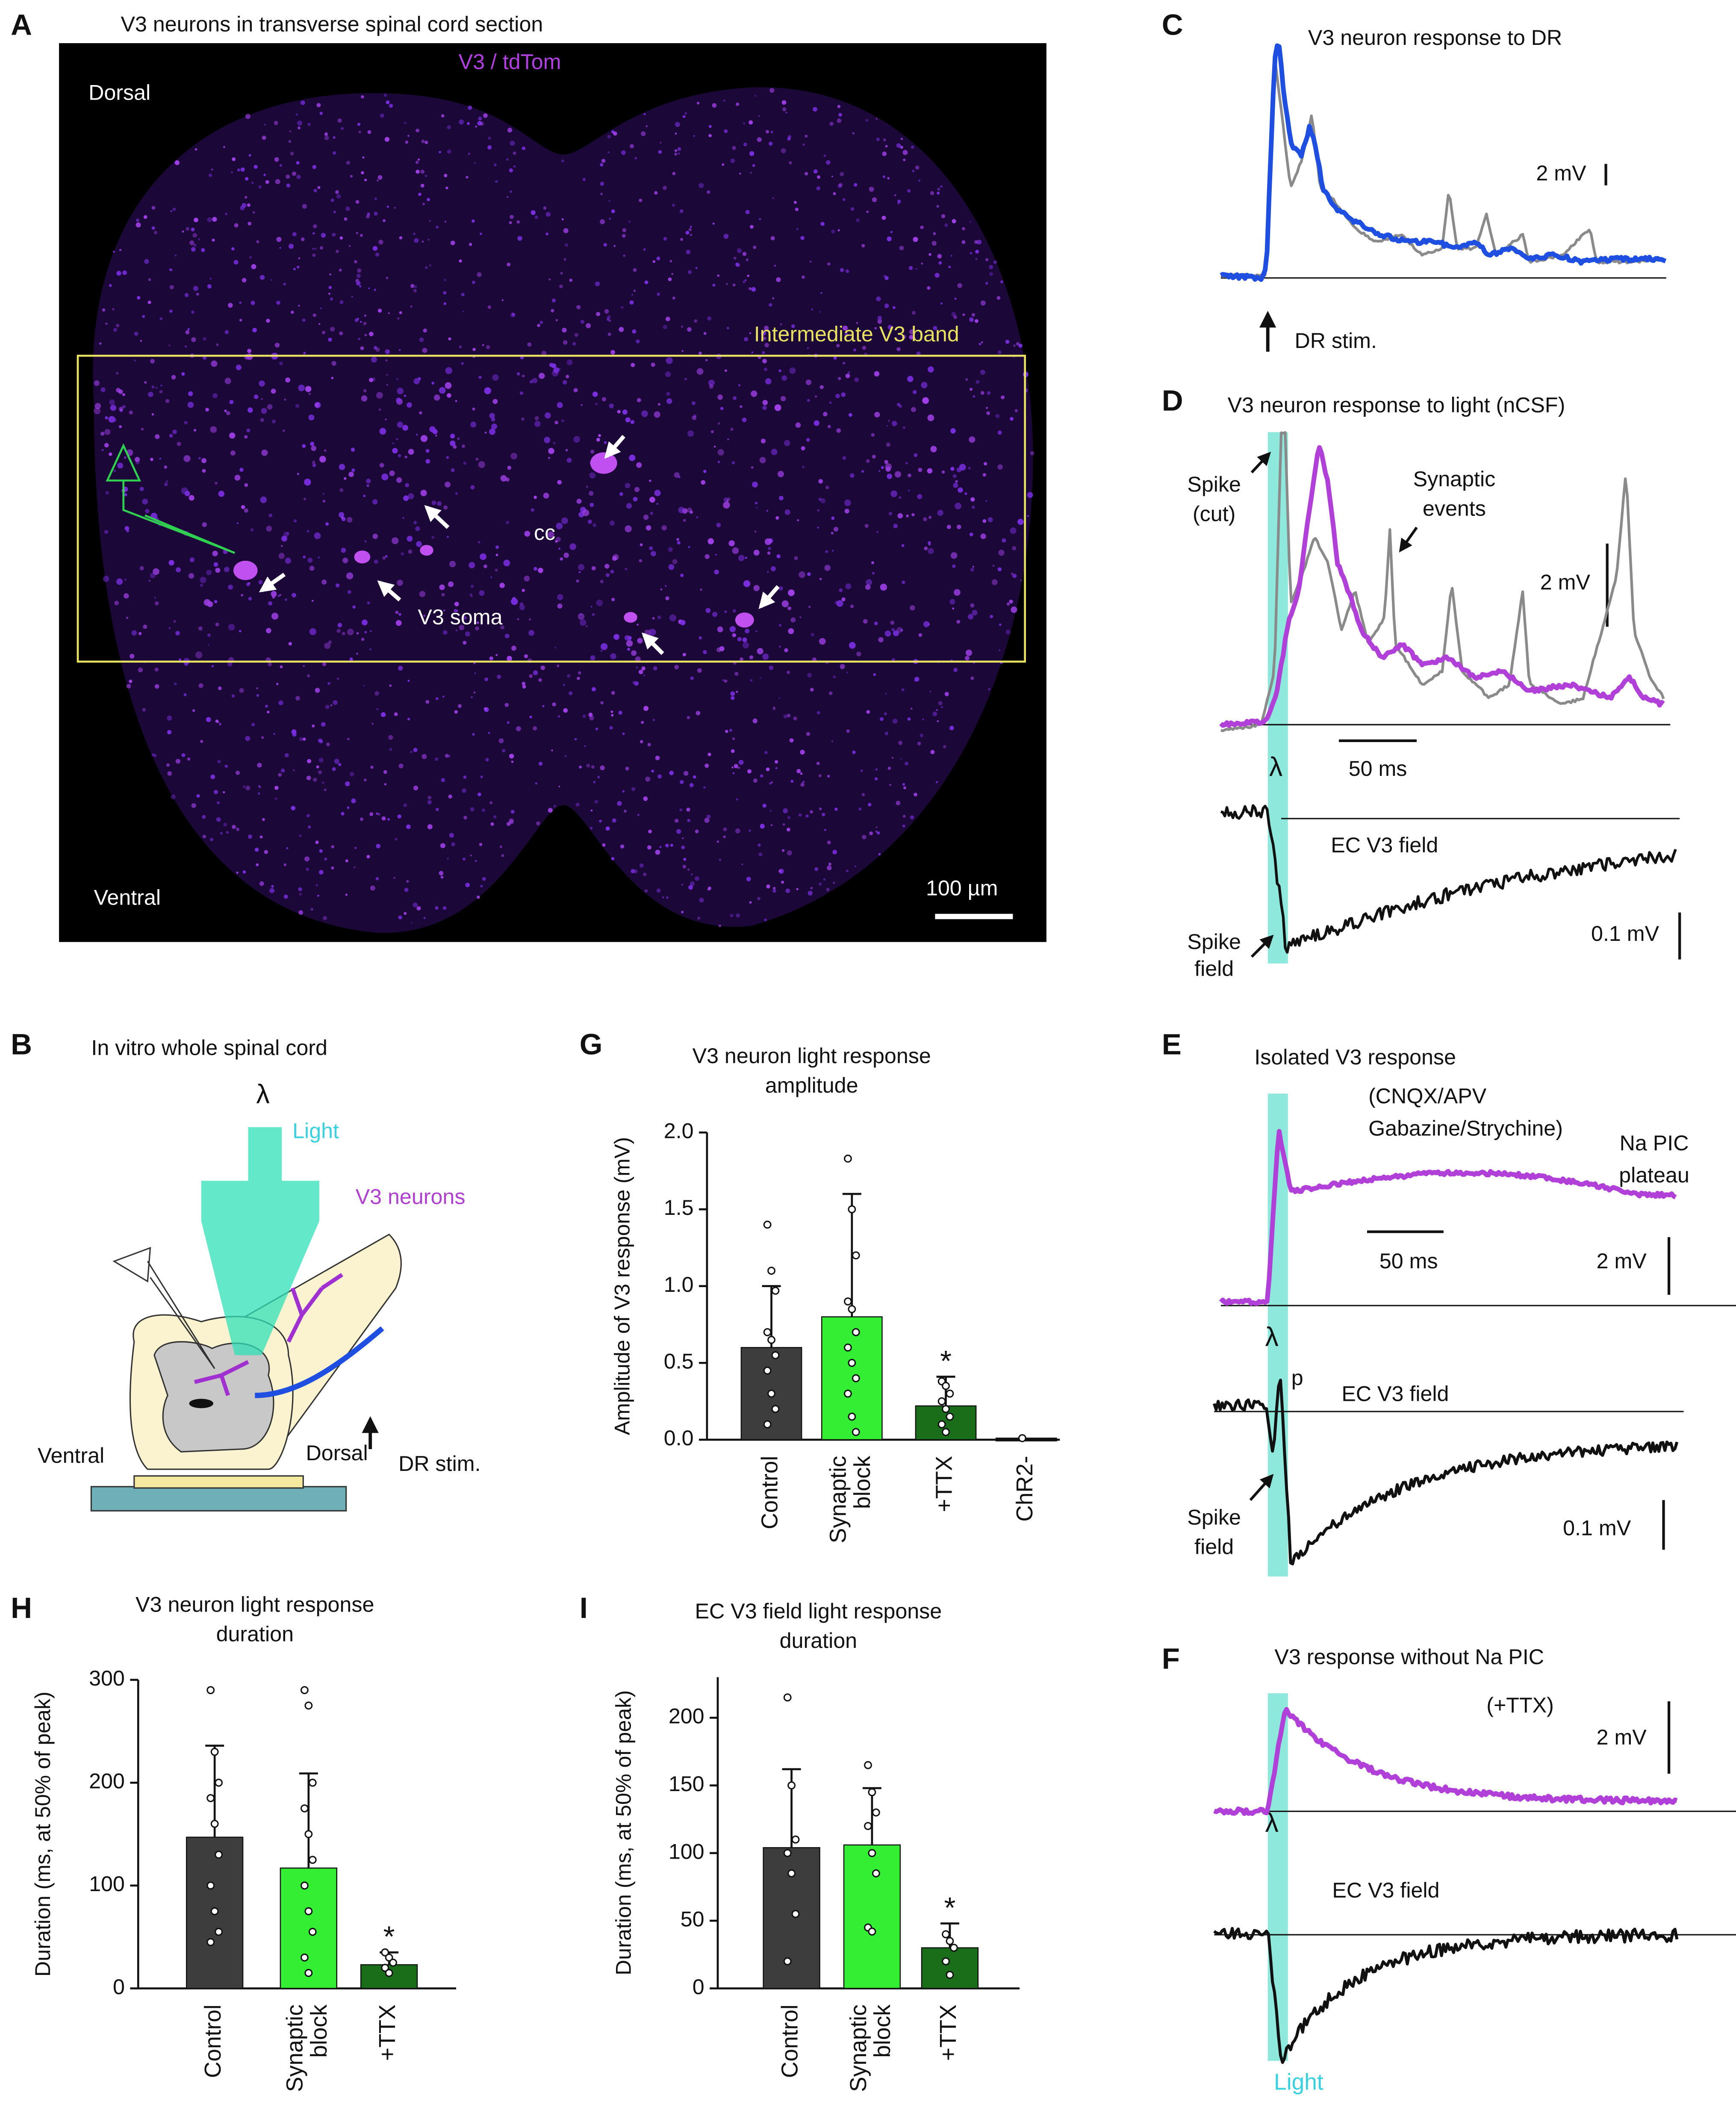 The image size is (1736, 2104). Describe the element at coordinates (1298, 2082) in the screenshot. I see `light-label: Light` at that location.